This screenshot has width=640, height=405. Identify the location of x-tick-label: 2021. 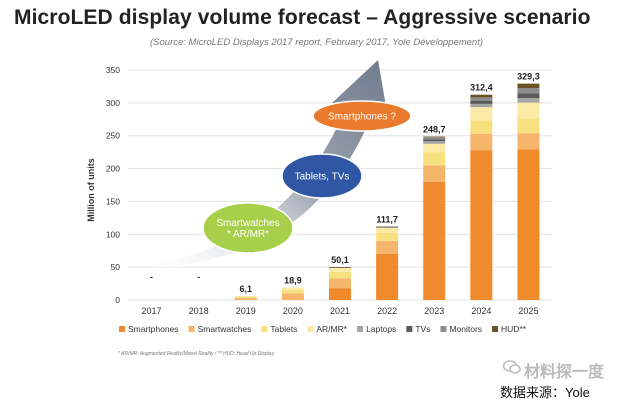
(340, 311).